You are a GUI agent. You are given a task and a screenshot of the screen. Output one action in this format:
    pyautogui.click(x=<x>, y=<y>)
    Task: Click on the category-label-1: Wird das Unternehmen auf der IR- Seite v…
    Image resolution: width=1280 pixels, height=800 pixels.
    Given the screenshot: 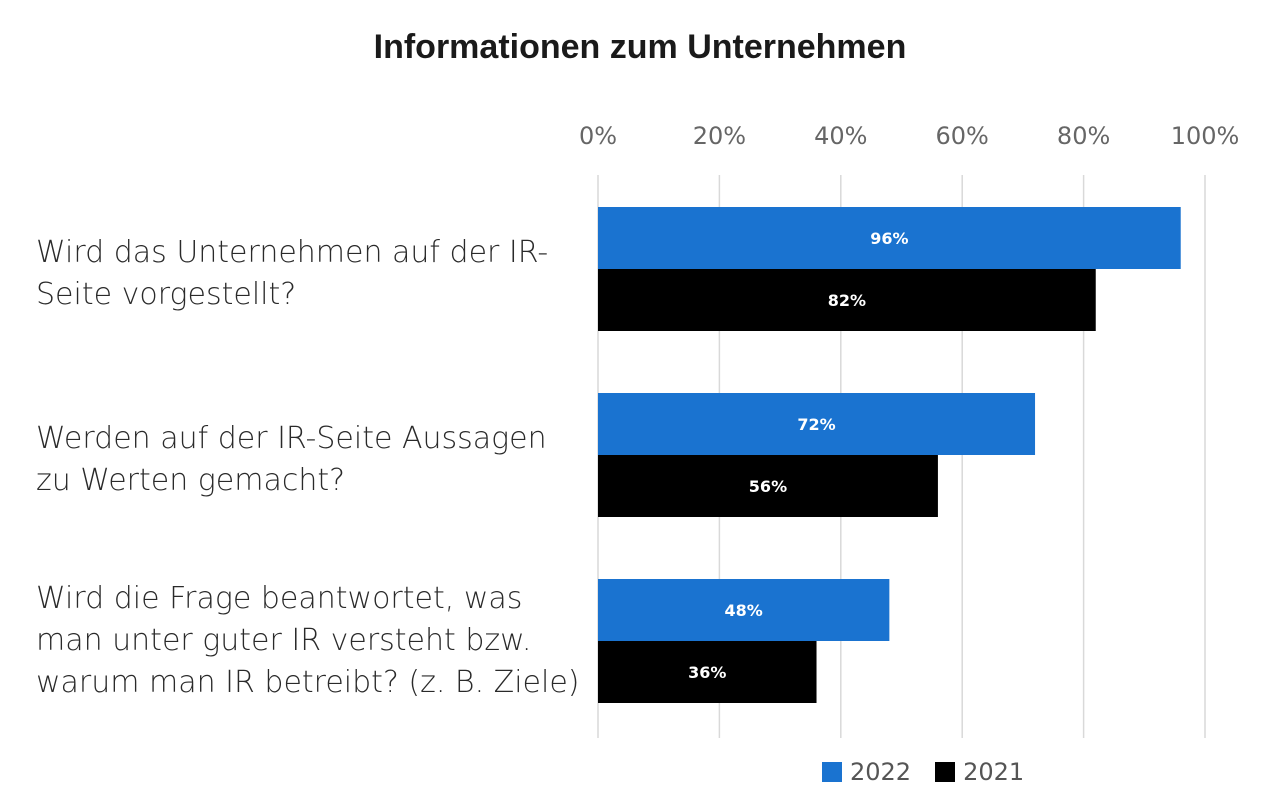 What is the action you would take?
    pyautogui.click(x=301, y=274)
    